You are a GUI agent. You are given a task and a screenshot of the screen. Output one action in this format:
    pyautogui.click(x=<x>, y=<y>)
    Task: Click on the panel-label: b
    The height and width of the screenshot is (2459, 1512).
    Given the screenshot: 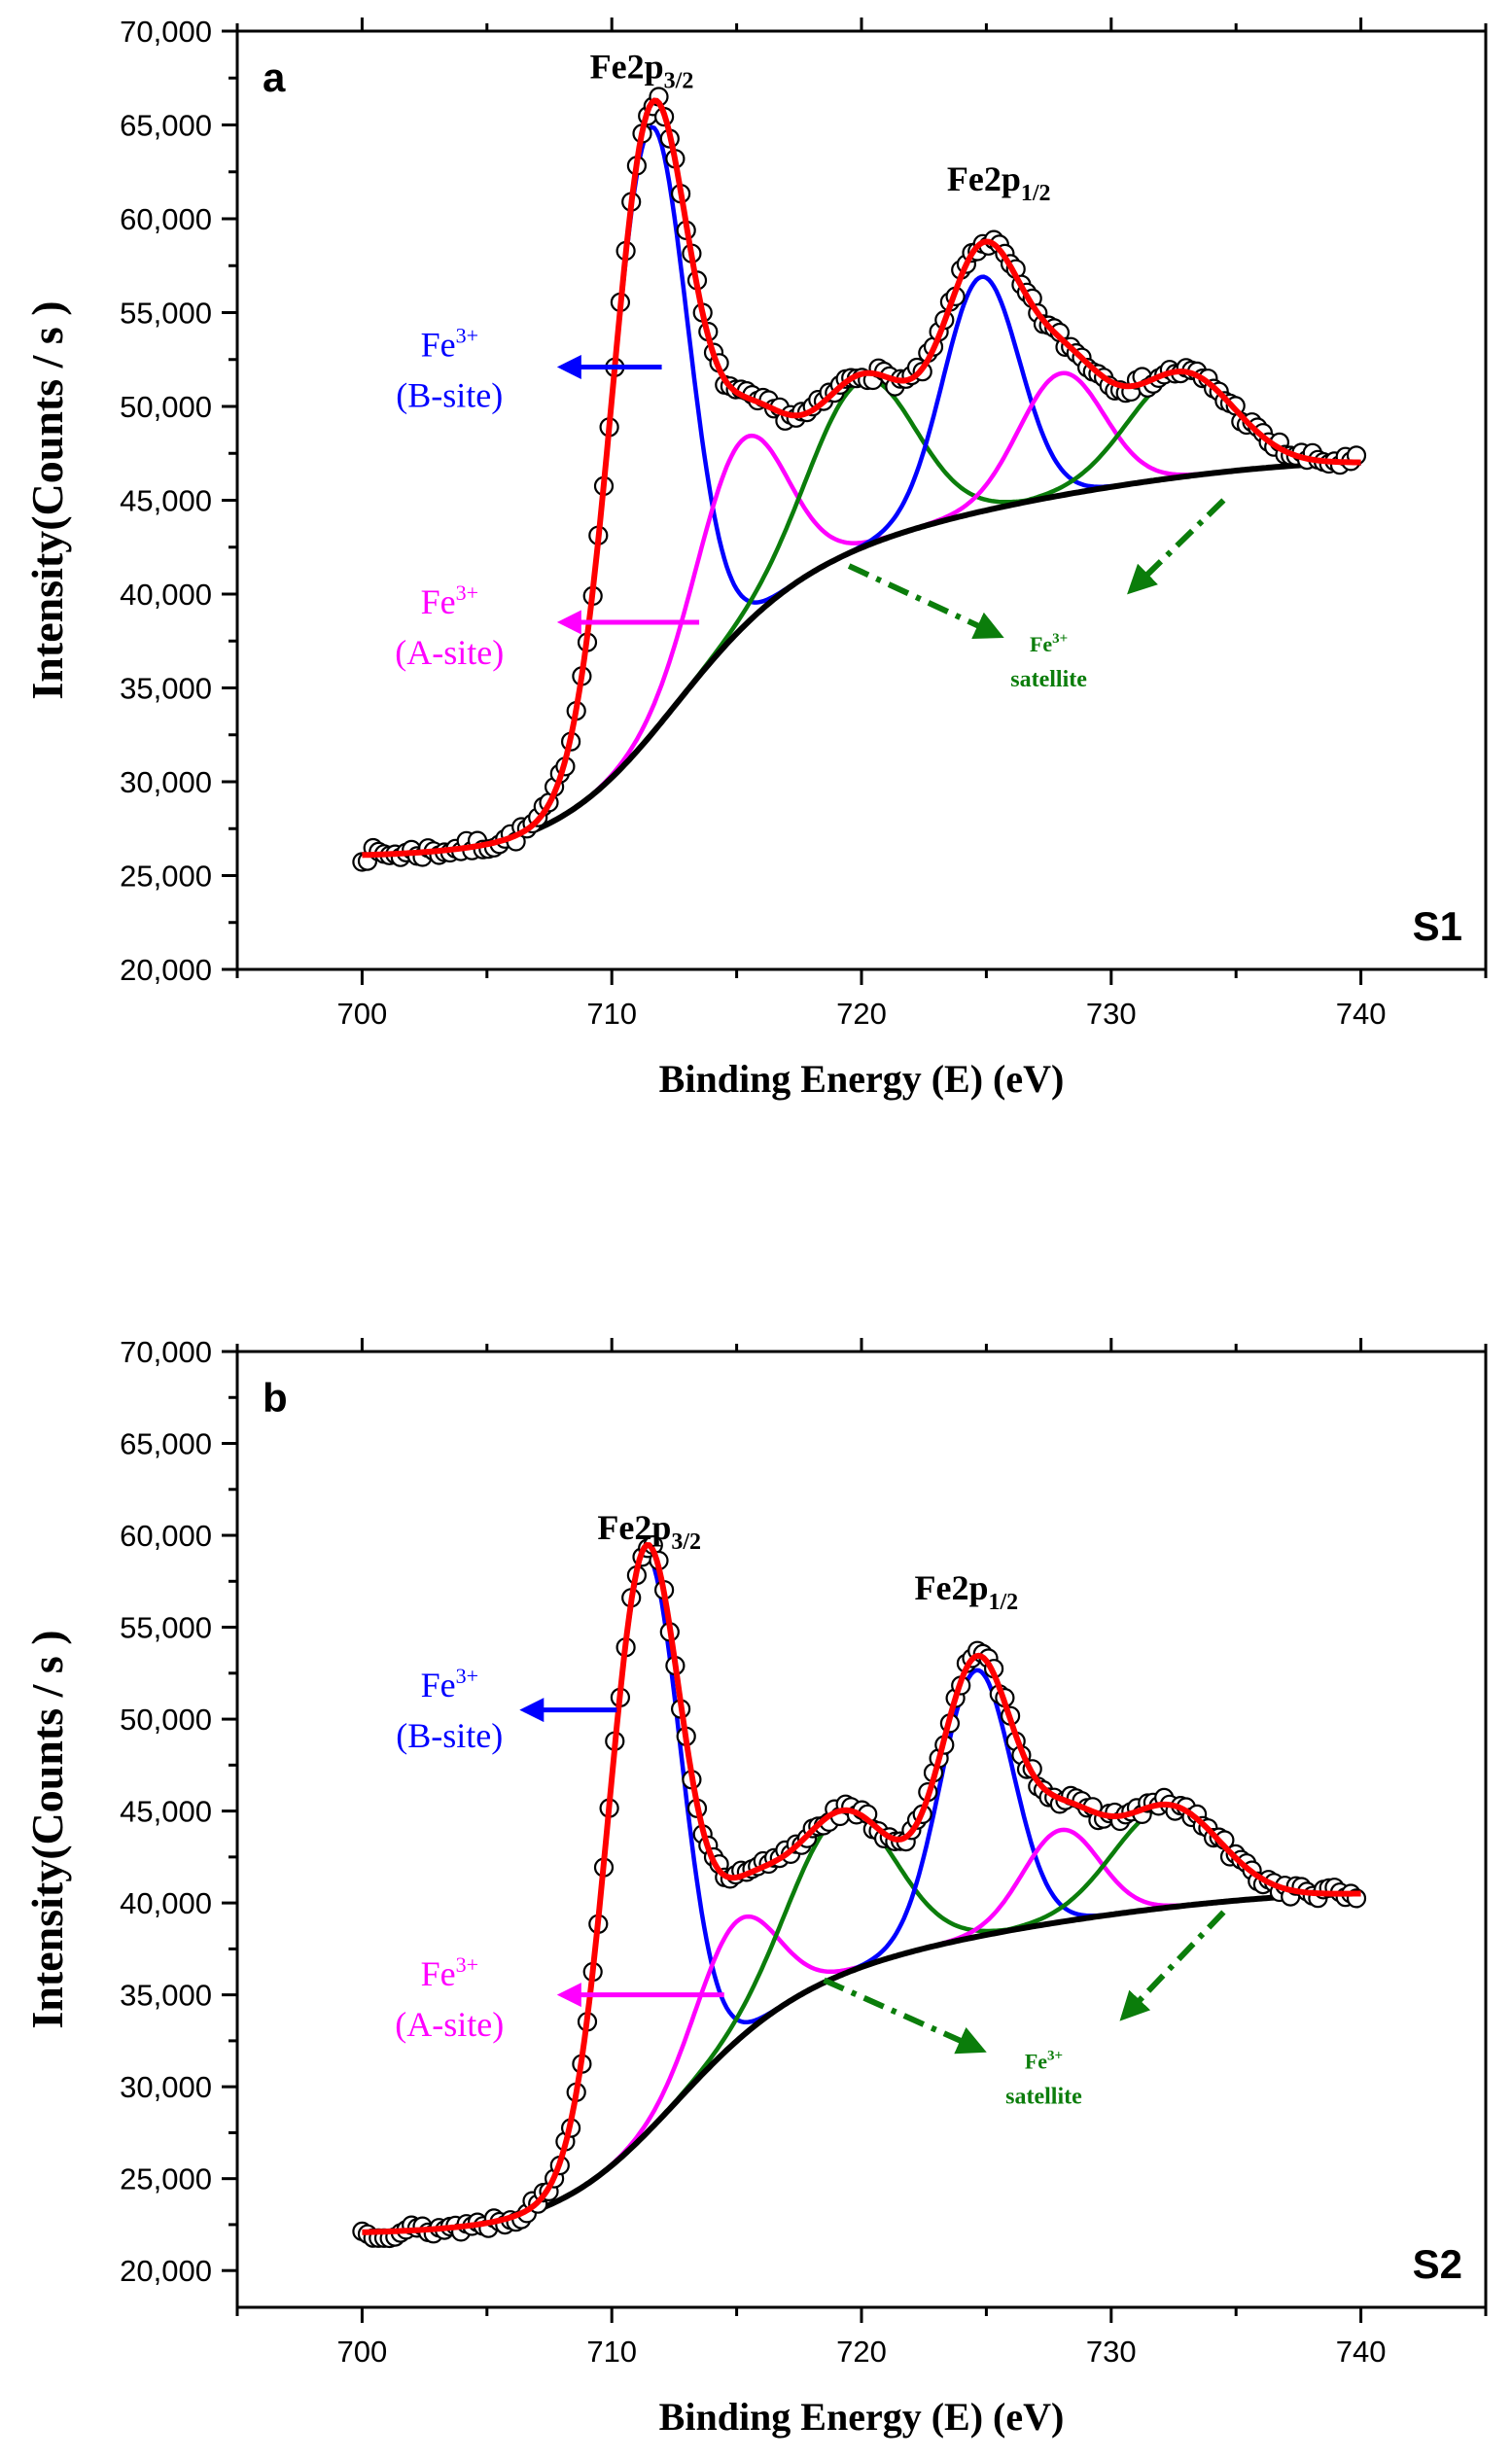 What is the action you would take?
    pyautogui.click(x=275, y=1398)
    